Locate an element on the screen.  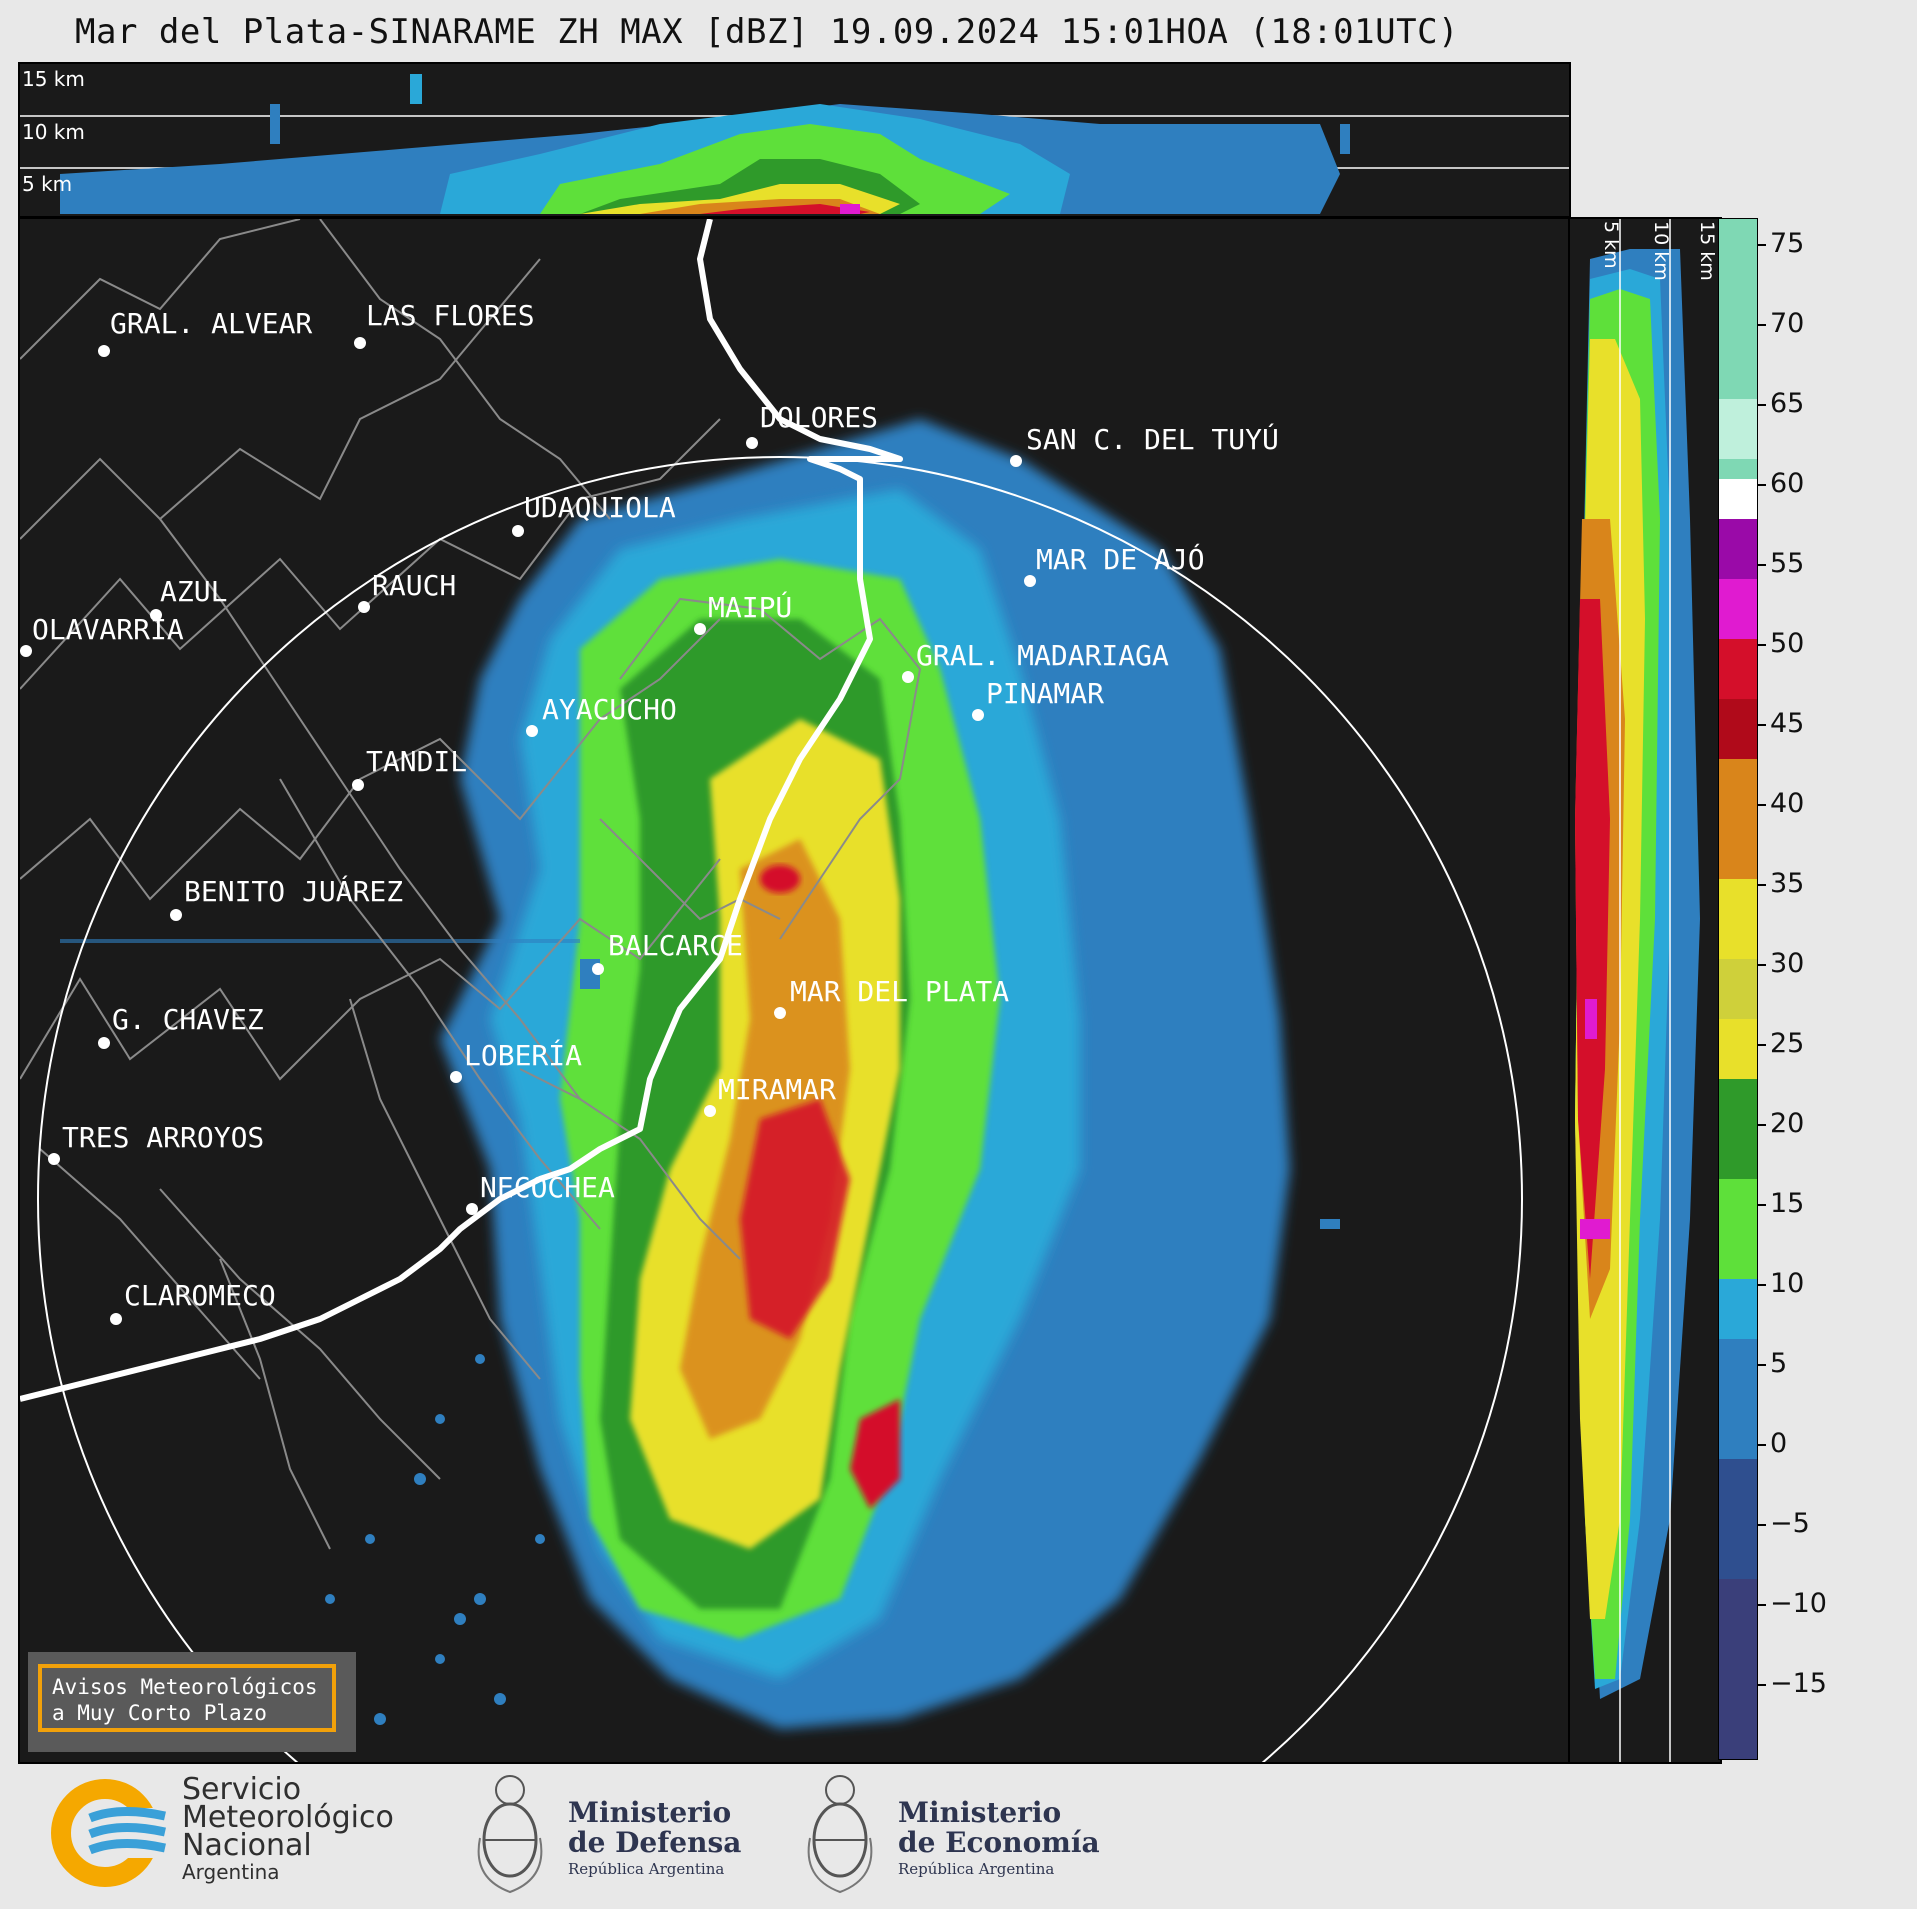
city-label-ayacucho: AYACUCHO is located at coordinates (609, 709).